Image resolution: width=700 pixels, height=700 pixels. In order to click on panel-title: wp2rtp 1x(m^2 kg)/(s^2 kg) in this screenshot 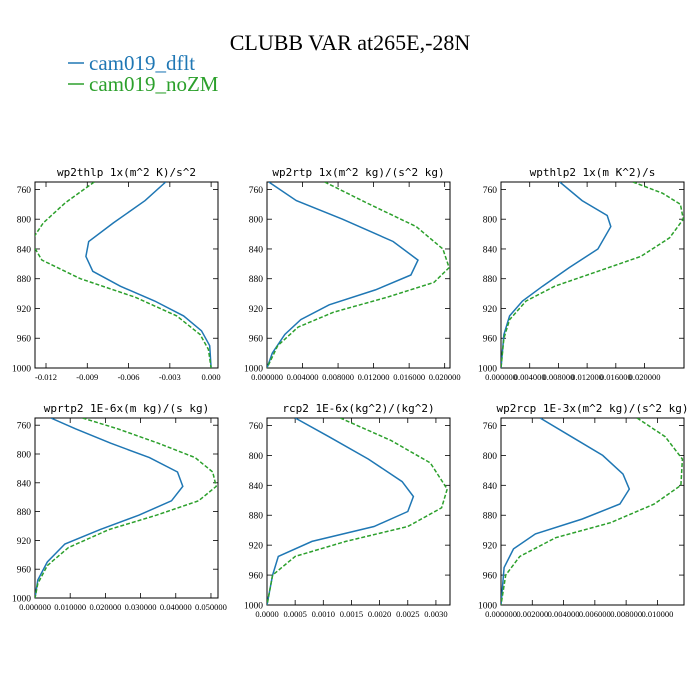, I will do `click(358, 172)`.